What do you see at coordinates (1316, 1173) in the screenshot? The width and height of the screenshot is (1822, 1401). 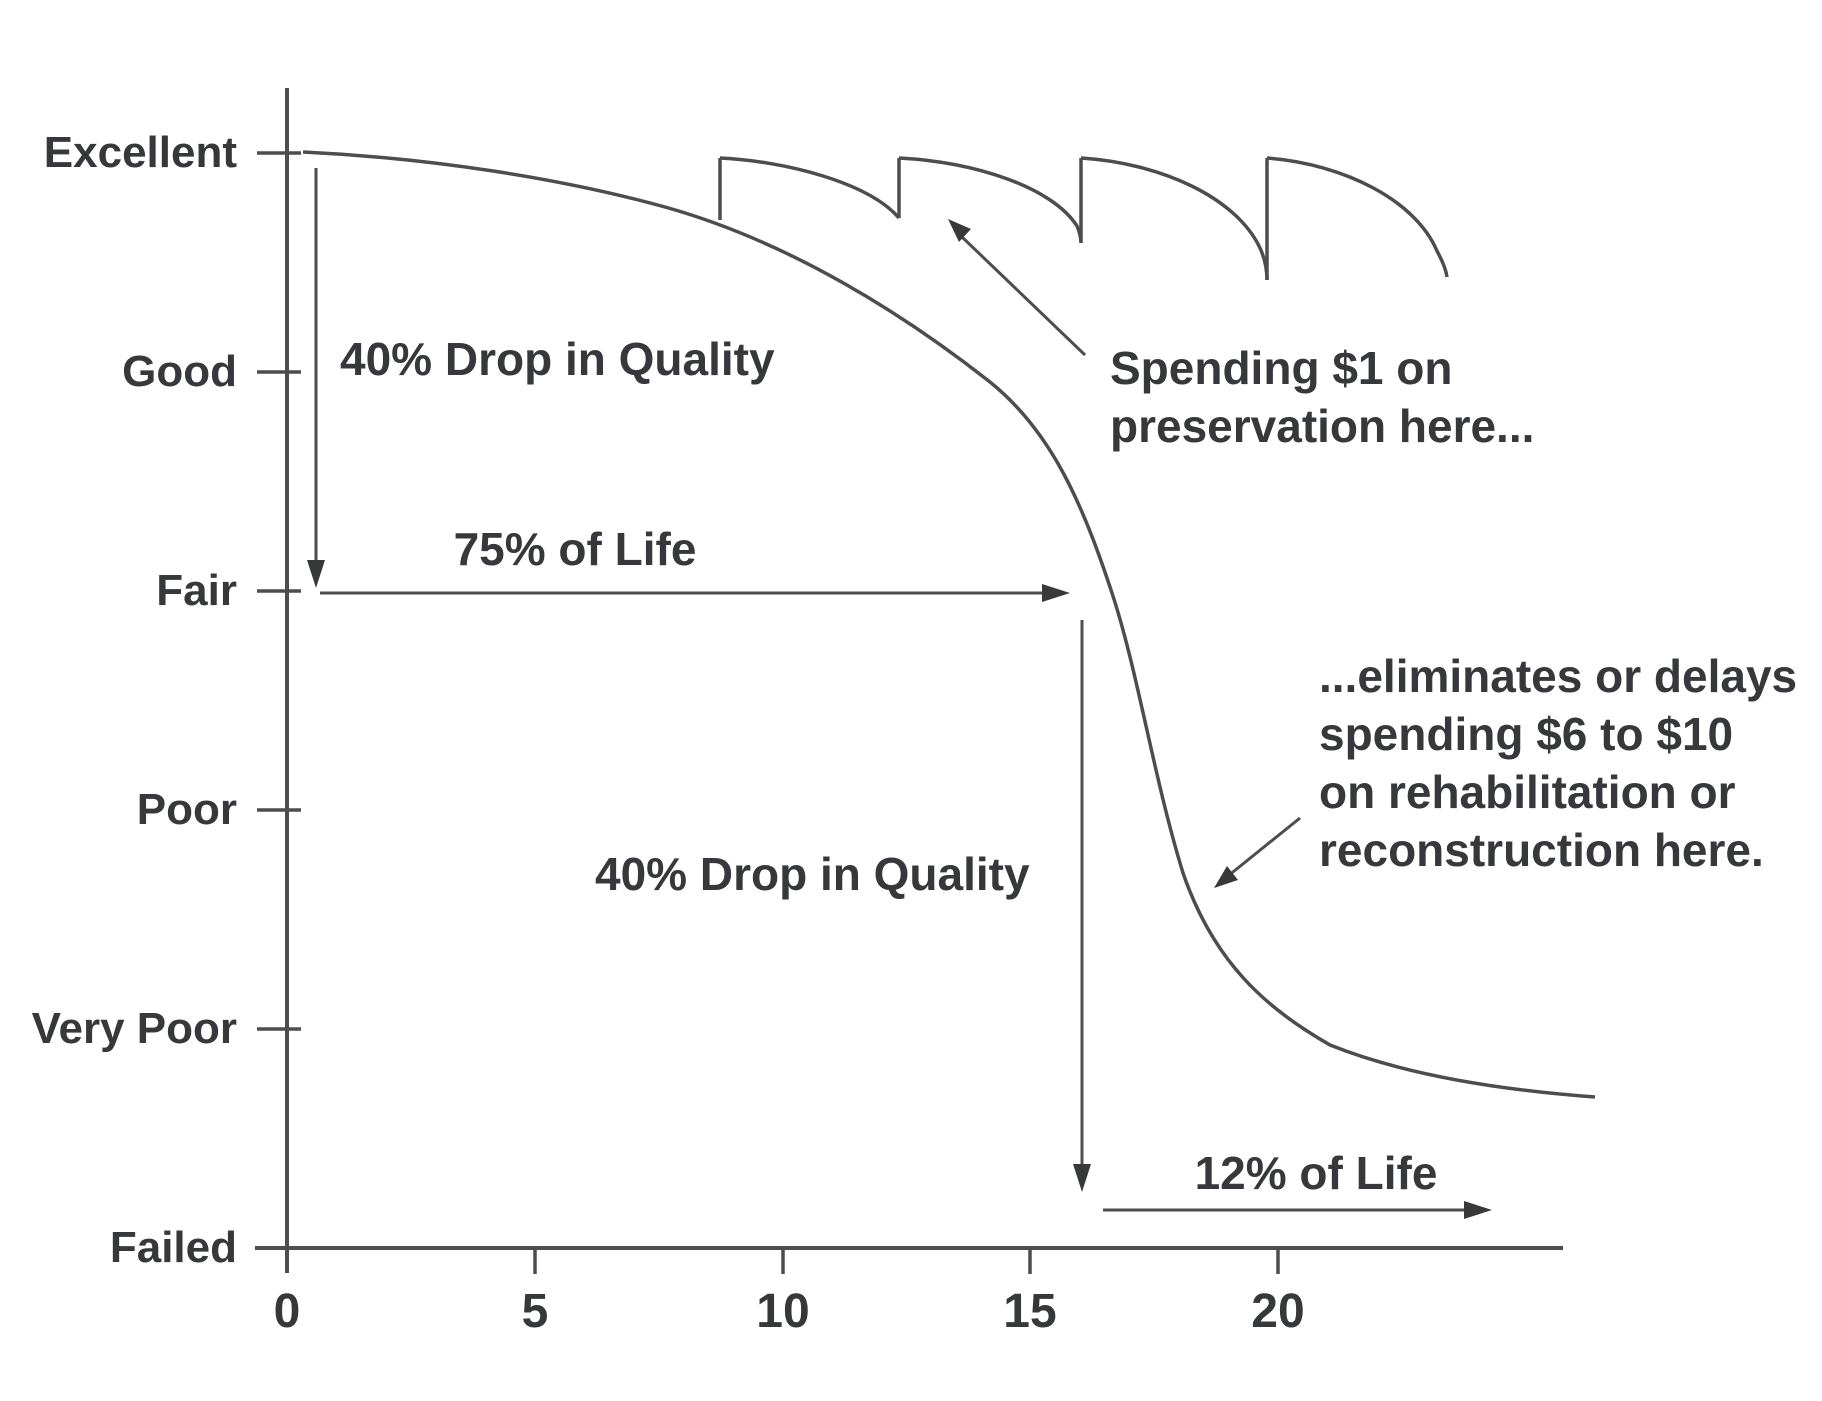 I see `annotation-12-percent-of-life: 12% of Life` at bounding box center [1316, 1173].